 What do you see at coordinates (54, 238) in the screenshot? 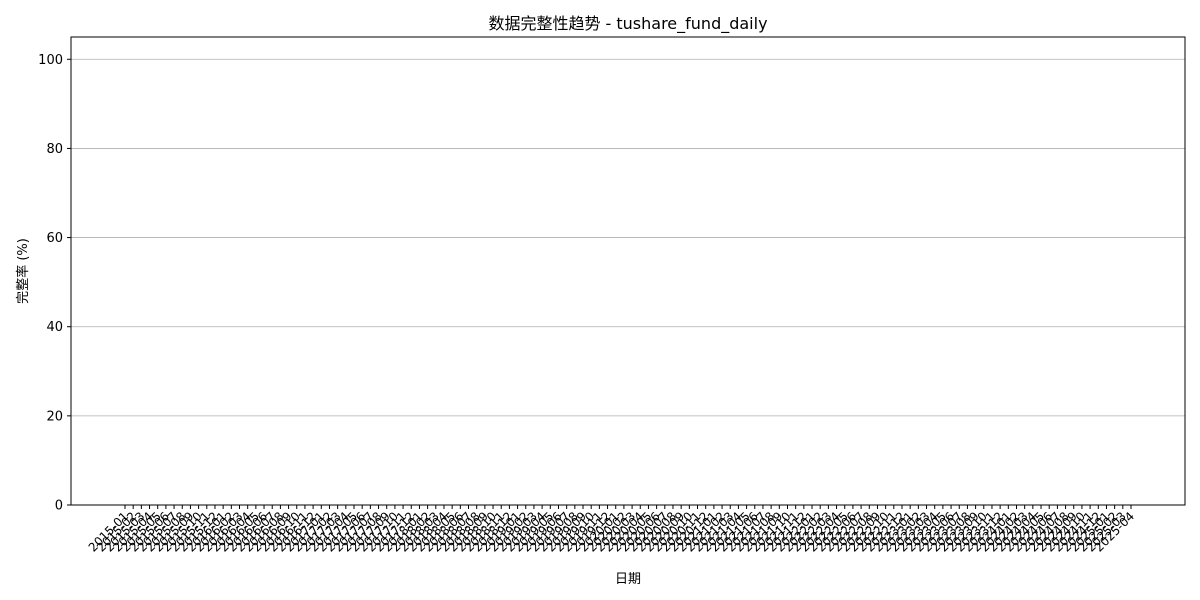
I see `y-tick-label: 60` at bounding box center [54, 238].